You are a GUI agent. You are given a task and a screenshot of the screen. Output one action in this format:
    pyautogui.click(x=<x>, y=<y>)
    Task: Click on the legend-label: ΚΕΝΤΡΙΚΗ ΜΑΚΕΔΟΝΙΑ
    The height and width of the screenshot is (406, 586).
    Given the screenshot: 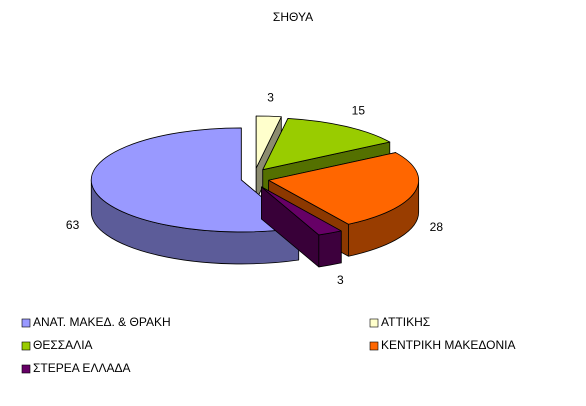 What is the action you would take?
    pyautogui.click(x=448, y=345)
    